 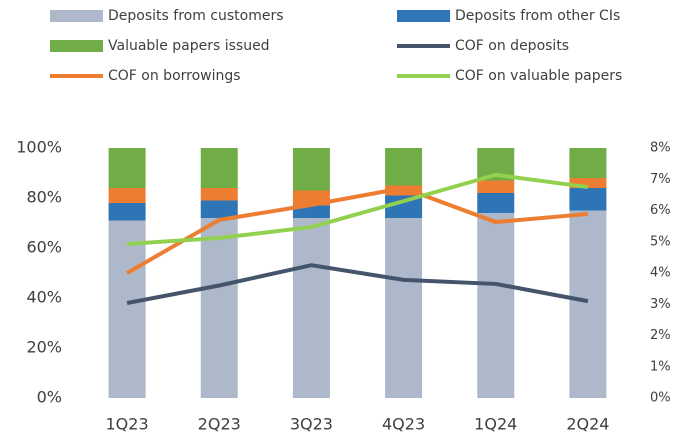 What do you see at coordinates (44, 347) in the screenshot?
I see `y-tick-label: 20%` at bounding box center [44, 347].